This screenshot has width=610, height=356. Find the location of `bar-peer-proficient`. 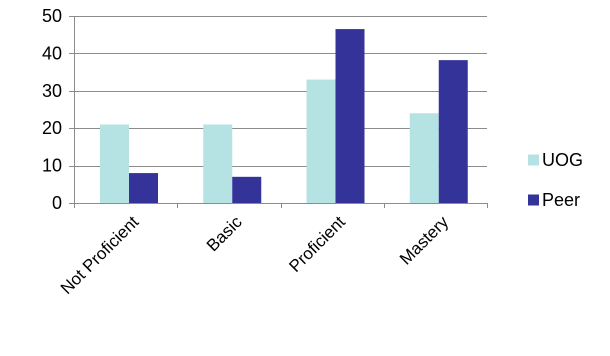

bar-peer-proficient is located at coordinates (350, 116).